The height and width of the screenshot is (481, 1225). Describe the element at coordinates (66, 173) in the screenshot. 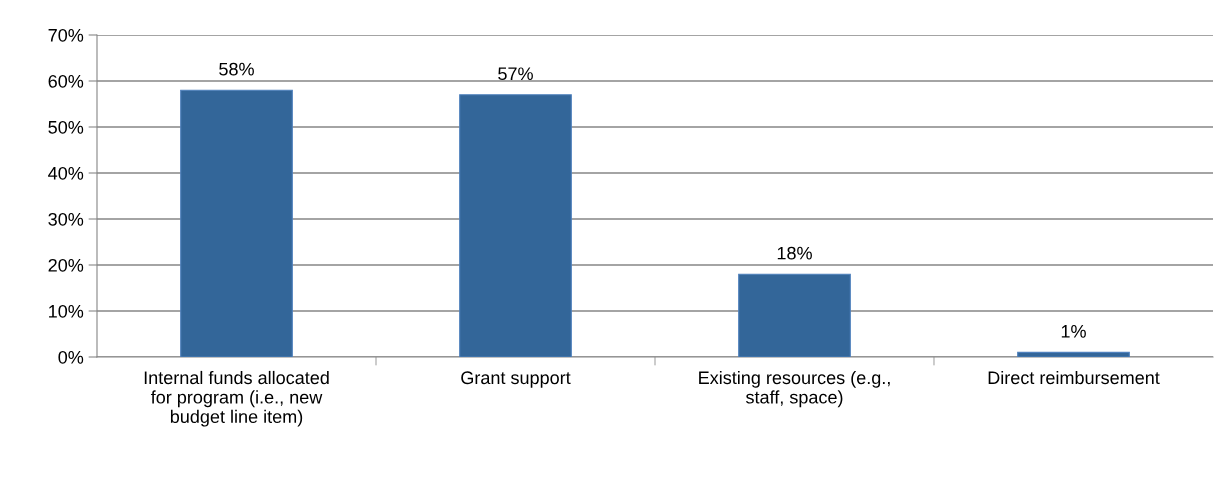

I see `y-tick-label: 40%` at that location.